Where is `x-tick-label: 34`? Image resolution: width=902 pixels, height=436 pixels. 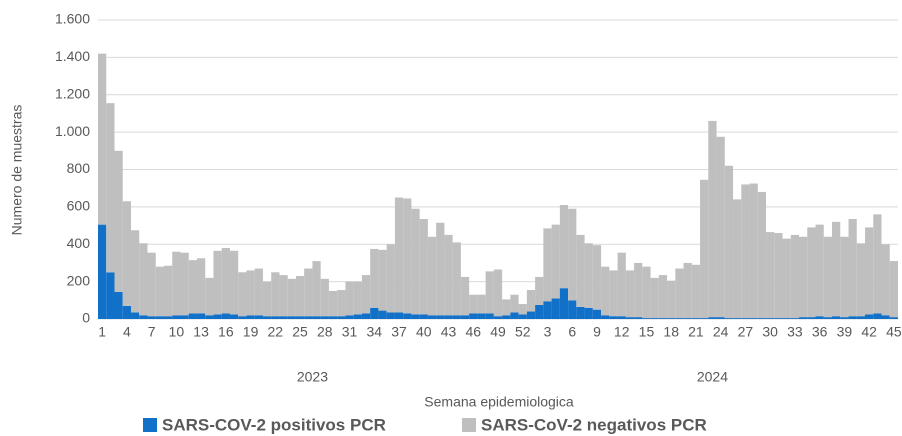 x-tick-label: 34 is located at coordinates (374, 332).